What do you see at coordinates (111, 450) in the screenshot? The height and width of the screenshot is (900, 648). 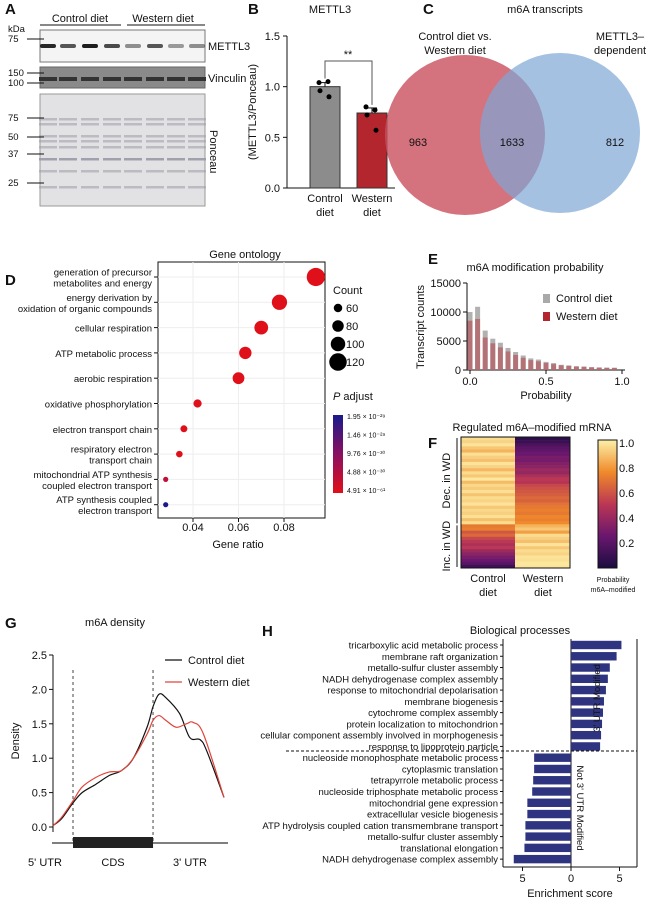 I see `term-label: respiratory electron` at bounding box center [111, 450].